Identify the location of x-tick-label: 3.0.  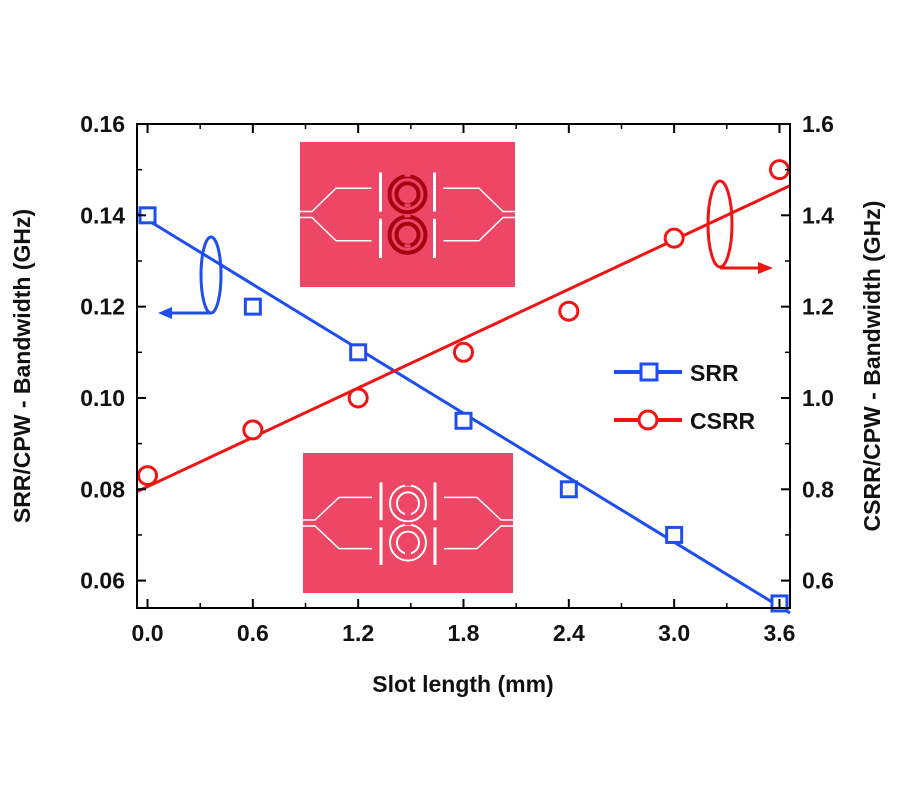
(674, 633).